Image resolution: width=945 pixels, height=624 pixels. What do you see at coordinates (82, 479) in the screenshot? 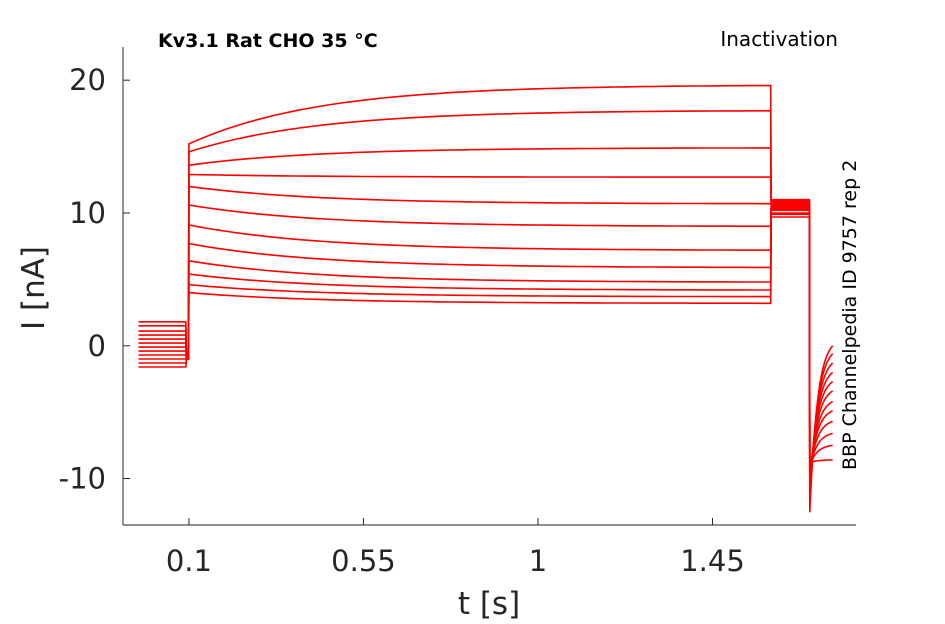
I see `y-tick-label: -10` at bounding box center [82, 479].